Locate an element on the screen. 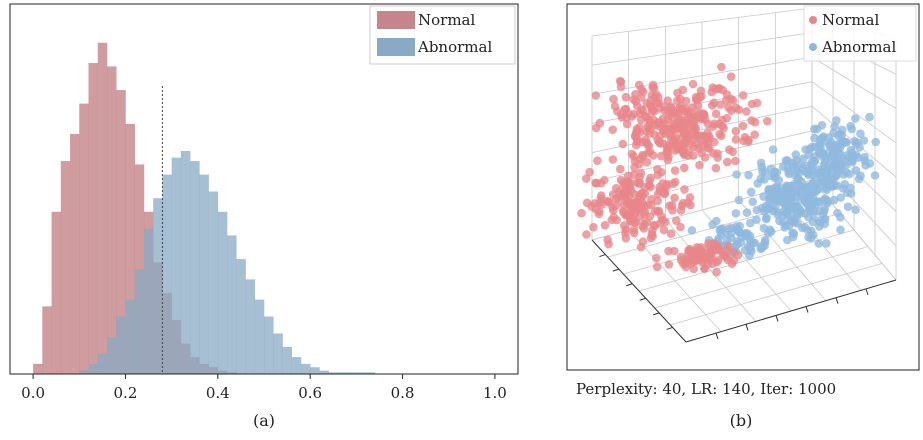 The width and height of the screenshot is (923, 440). tsne-parameters-annotation: Perplexity: 40, LR: 140, Iter: 1000 is located at coordinates (706, 389).